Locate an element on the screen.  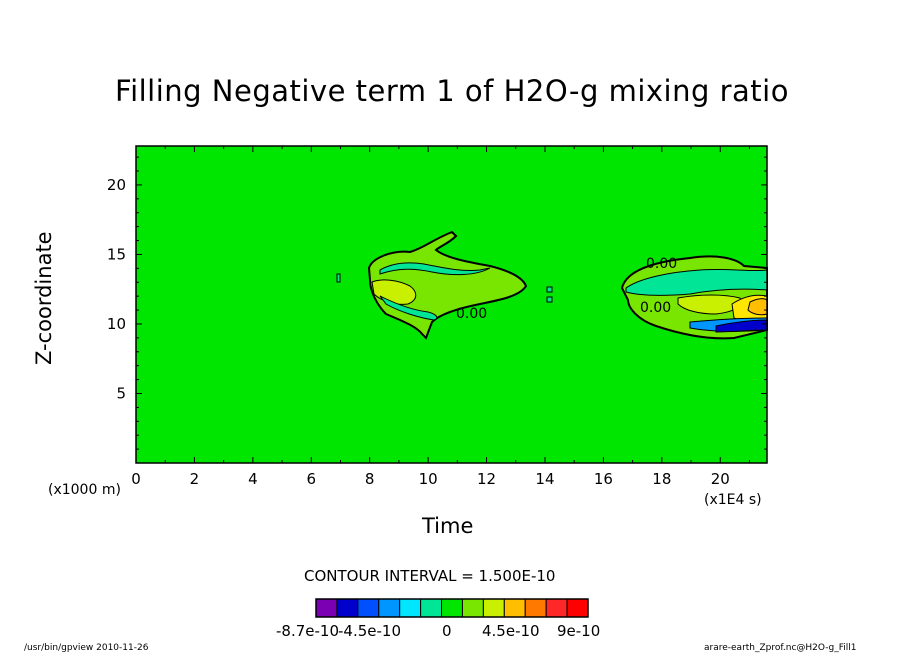
x-tick-label: 6 is located at coordinates (312, 479).